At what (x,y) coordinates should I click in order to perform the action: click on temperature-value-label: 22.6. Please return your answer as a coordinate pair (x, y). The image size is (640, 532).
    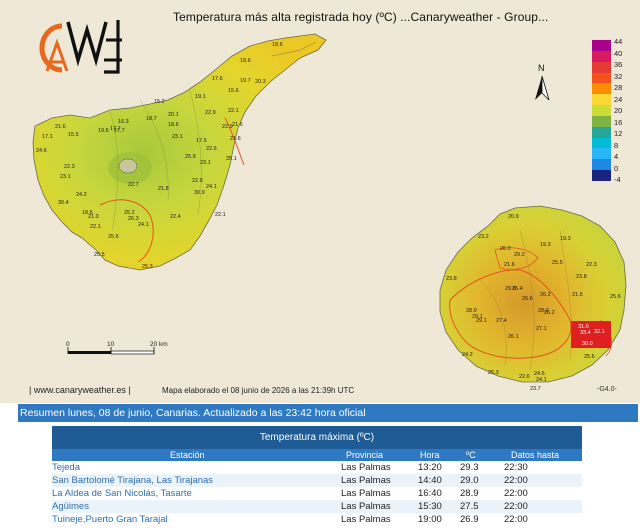
    Looking at the image, I should click on (524, 377).